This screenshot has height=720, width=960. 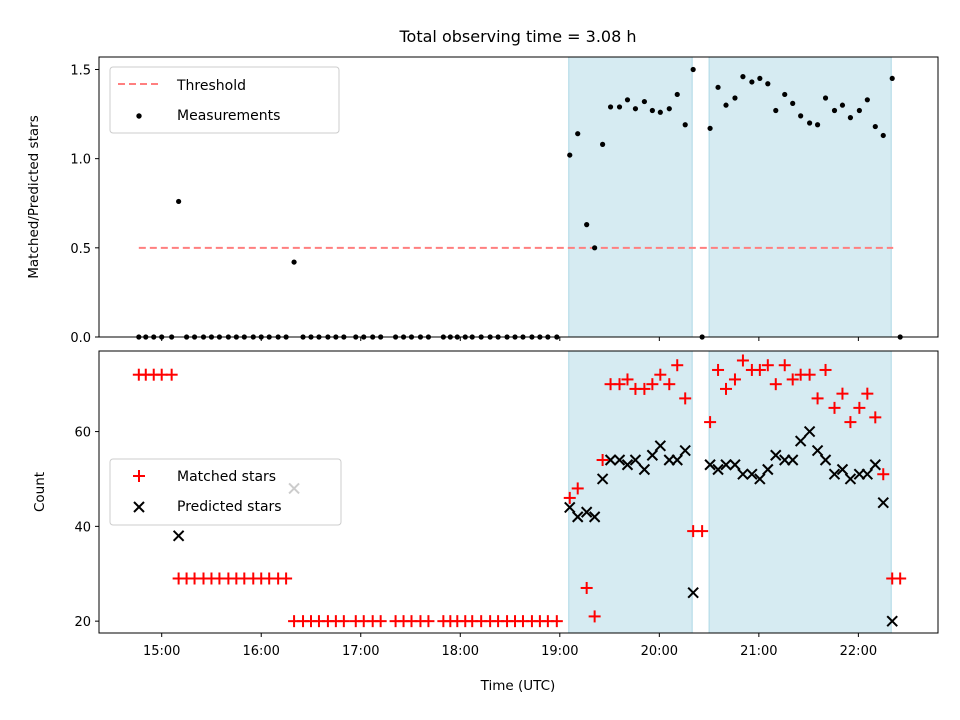 What do you see at coordinates (360, 651) in the screenshot?
I see `x-tick-label: 17:00` at bounding box center [360, 651].